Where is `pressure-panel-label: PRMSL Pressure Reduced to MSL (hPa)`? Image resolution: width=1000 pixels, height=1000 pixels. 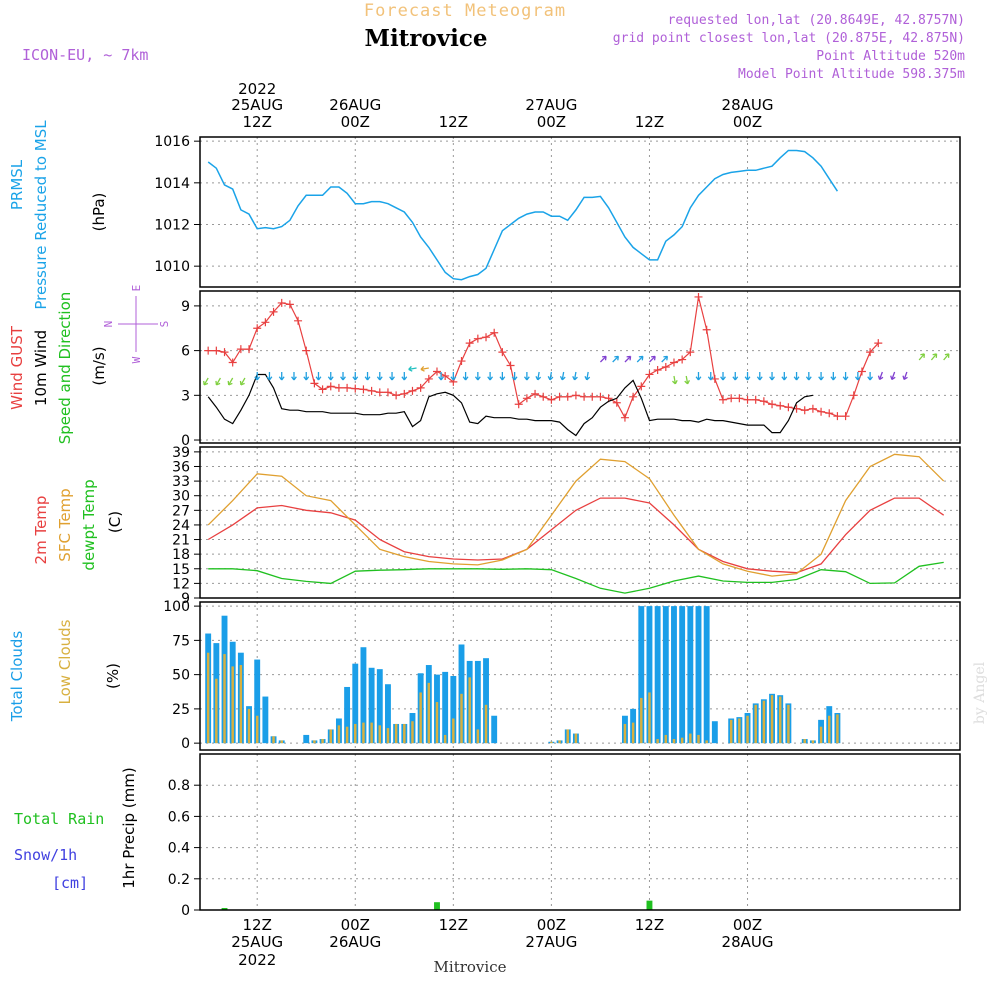 pressure-panel-label: PRMSL Pressure Reduced to MSL (hPa) is located at coordinates (58, 215).